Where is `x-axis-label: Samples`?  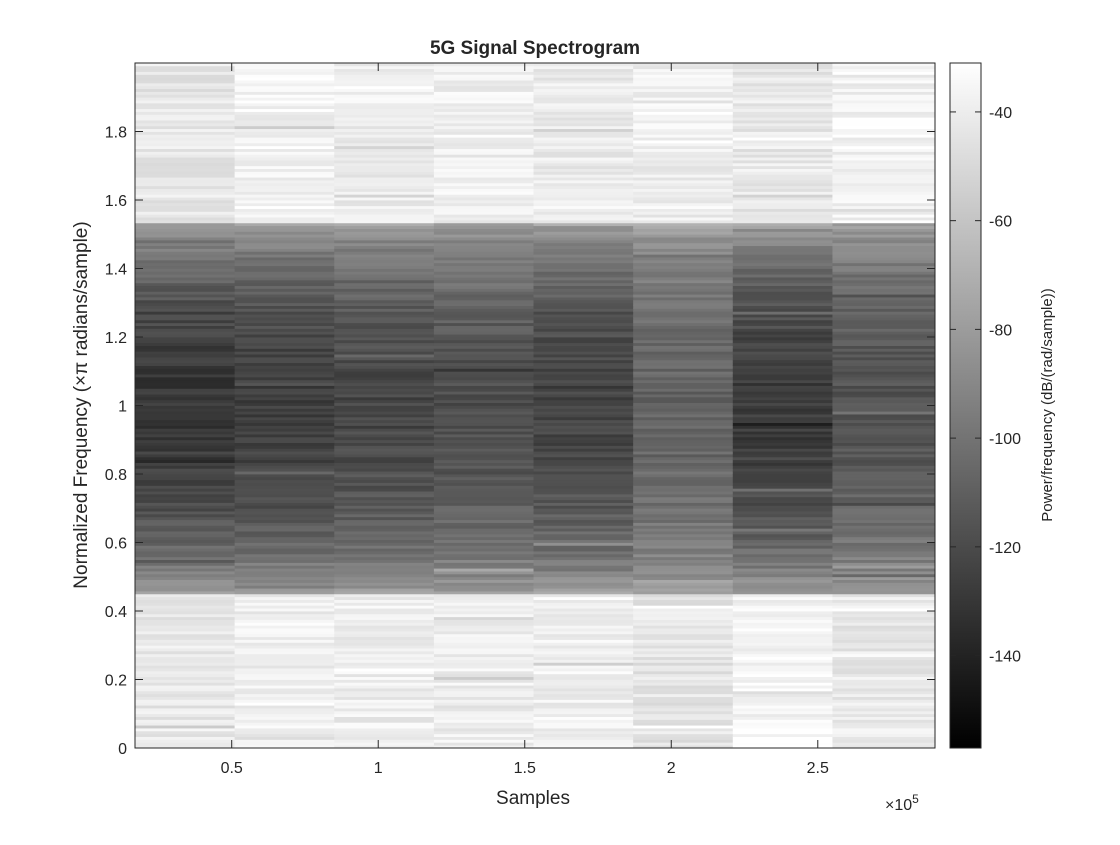
x-axis-label: Samples is located at coordinates (533, 798).